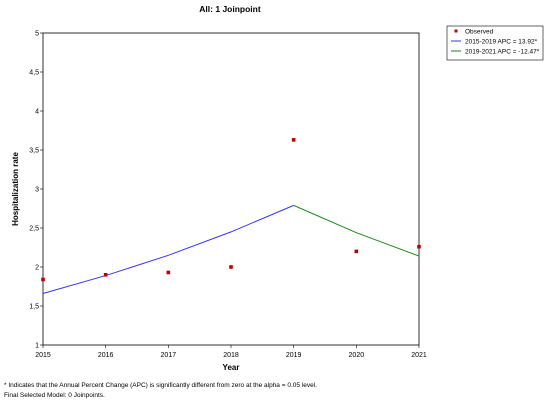 This screenshot has width=550, height=402. I want to click on x-tick-label: 2015, so click(43, 355).